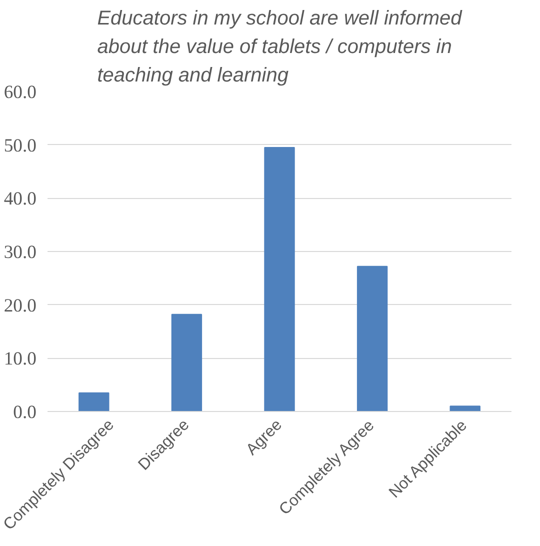 This screenshot has width=540, height=546. I want to click on chart-title: Educators in my school are well informed about the value of tablets / computers in teaching and learning, so click(280, 46).